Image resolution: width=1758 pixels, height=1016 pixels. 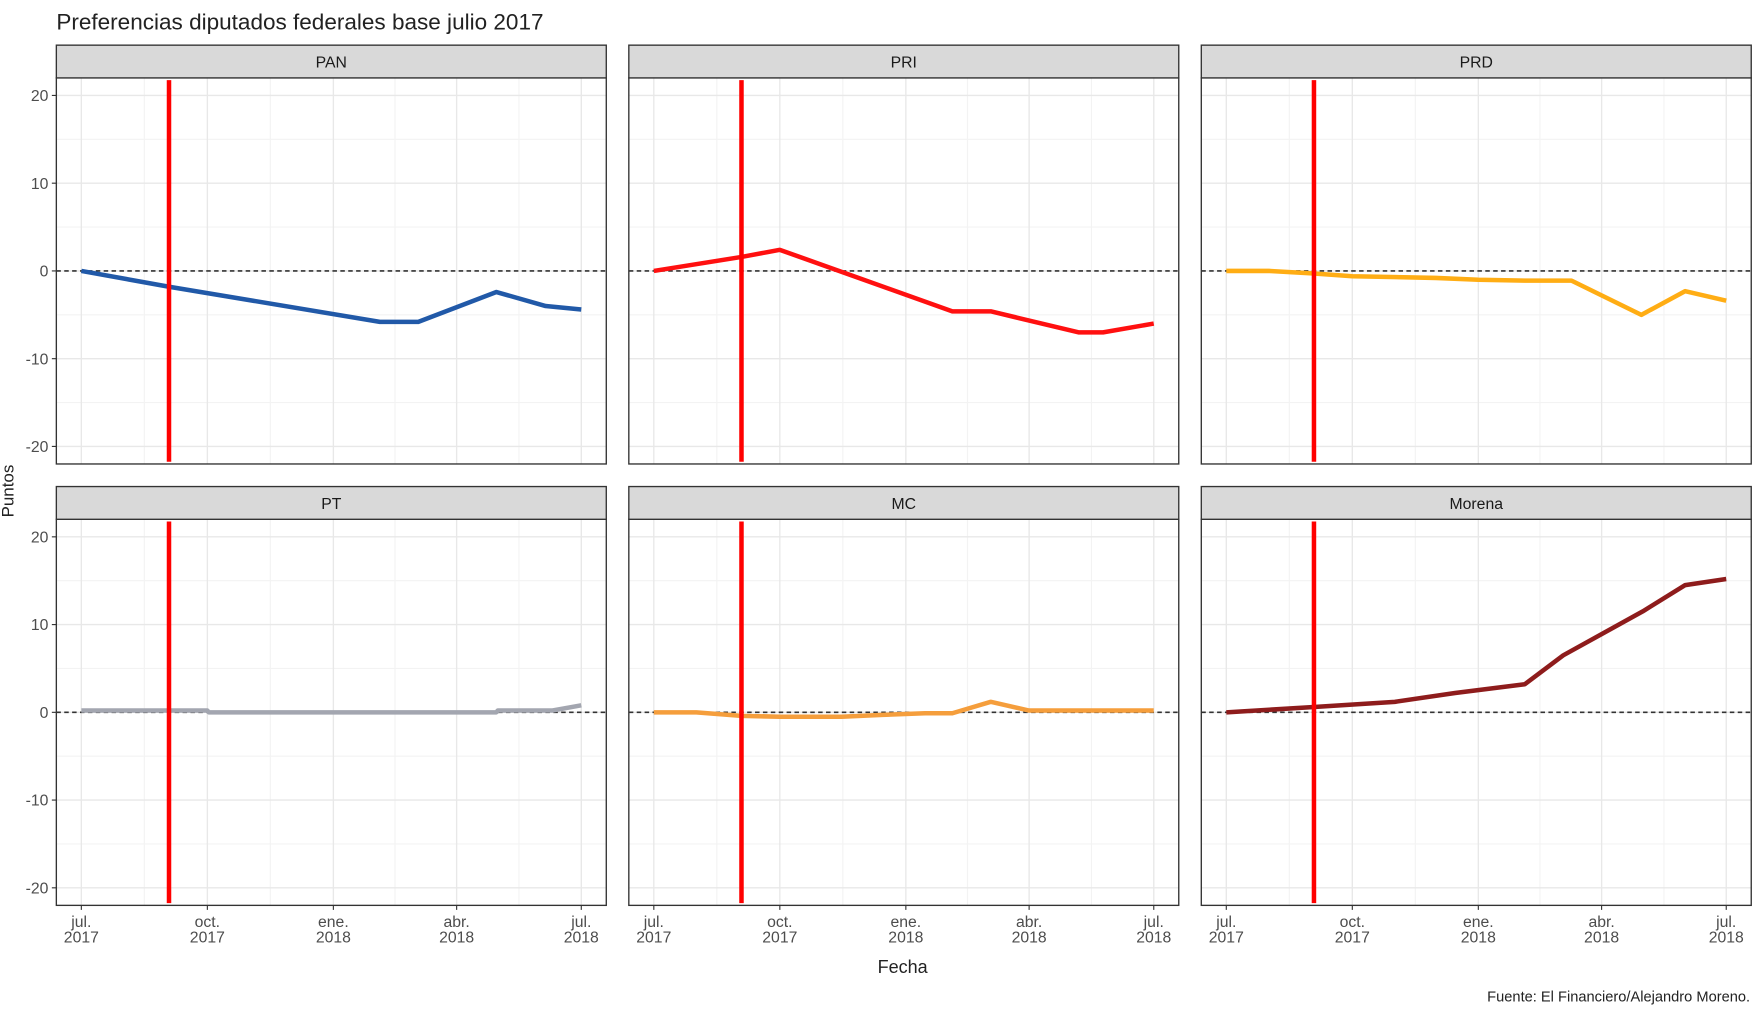 What do you see at coordinates (1618, 997) in the screenshot?
I see `caption: Fuente: El Financiero/Alejandro Moreno.` at bounding box center [1618, 997].